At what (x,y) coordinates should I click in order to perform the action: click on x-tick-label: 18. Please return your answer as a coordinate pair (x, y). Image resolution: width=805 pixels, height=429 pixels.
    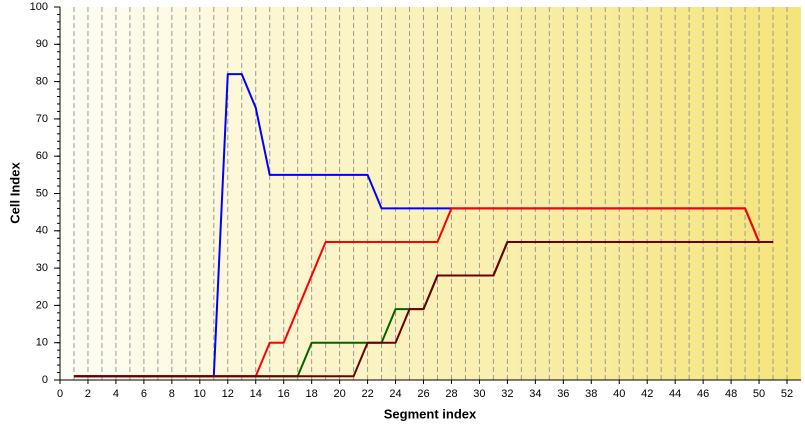
    Looking at the image, I should click on (312, 394).